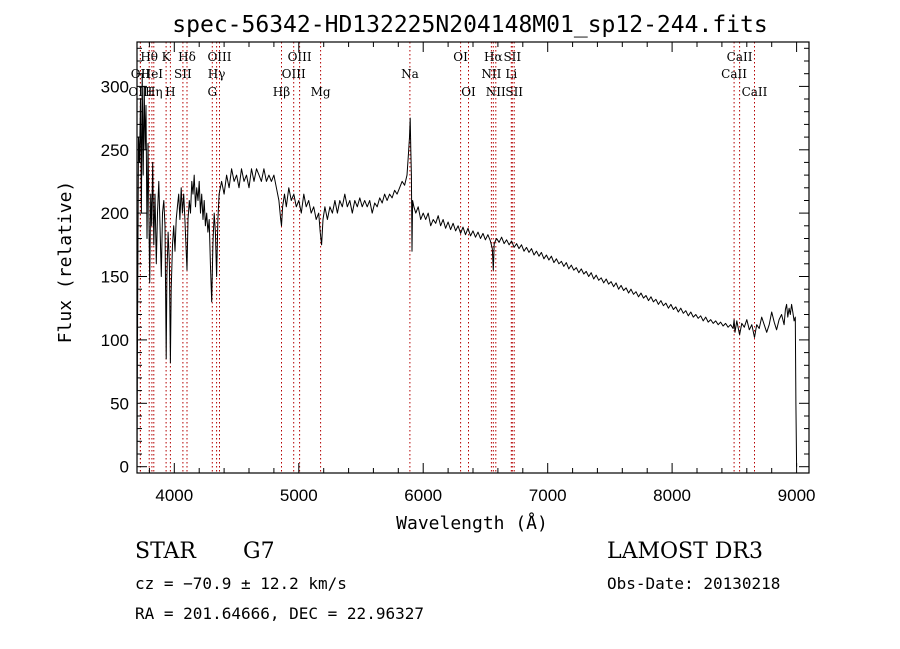 The height and width of the screenshot is (649, 900). Describe the element at coordinates (119, 403) in the screenshot. I see `y-tick-label: 50` at that location.